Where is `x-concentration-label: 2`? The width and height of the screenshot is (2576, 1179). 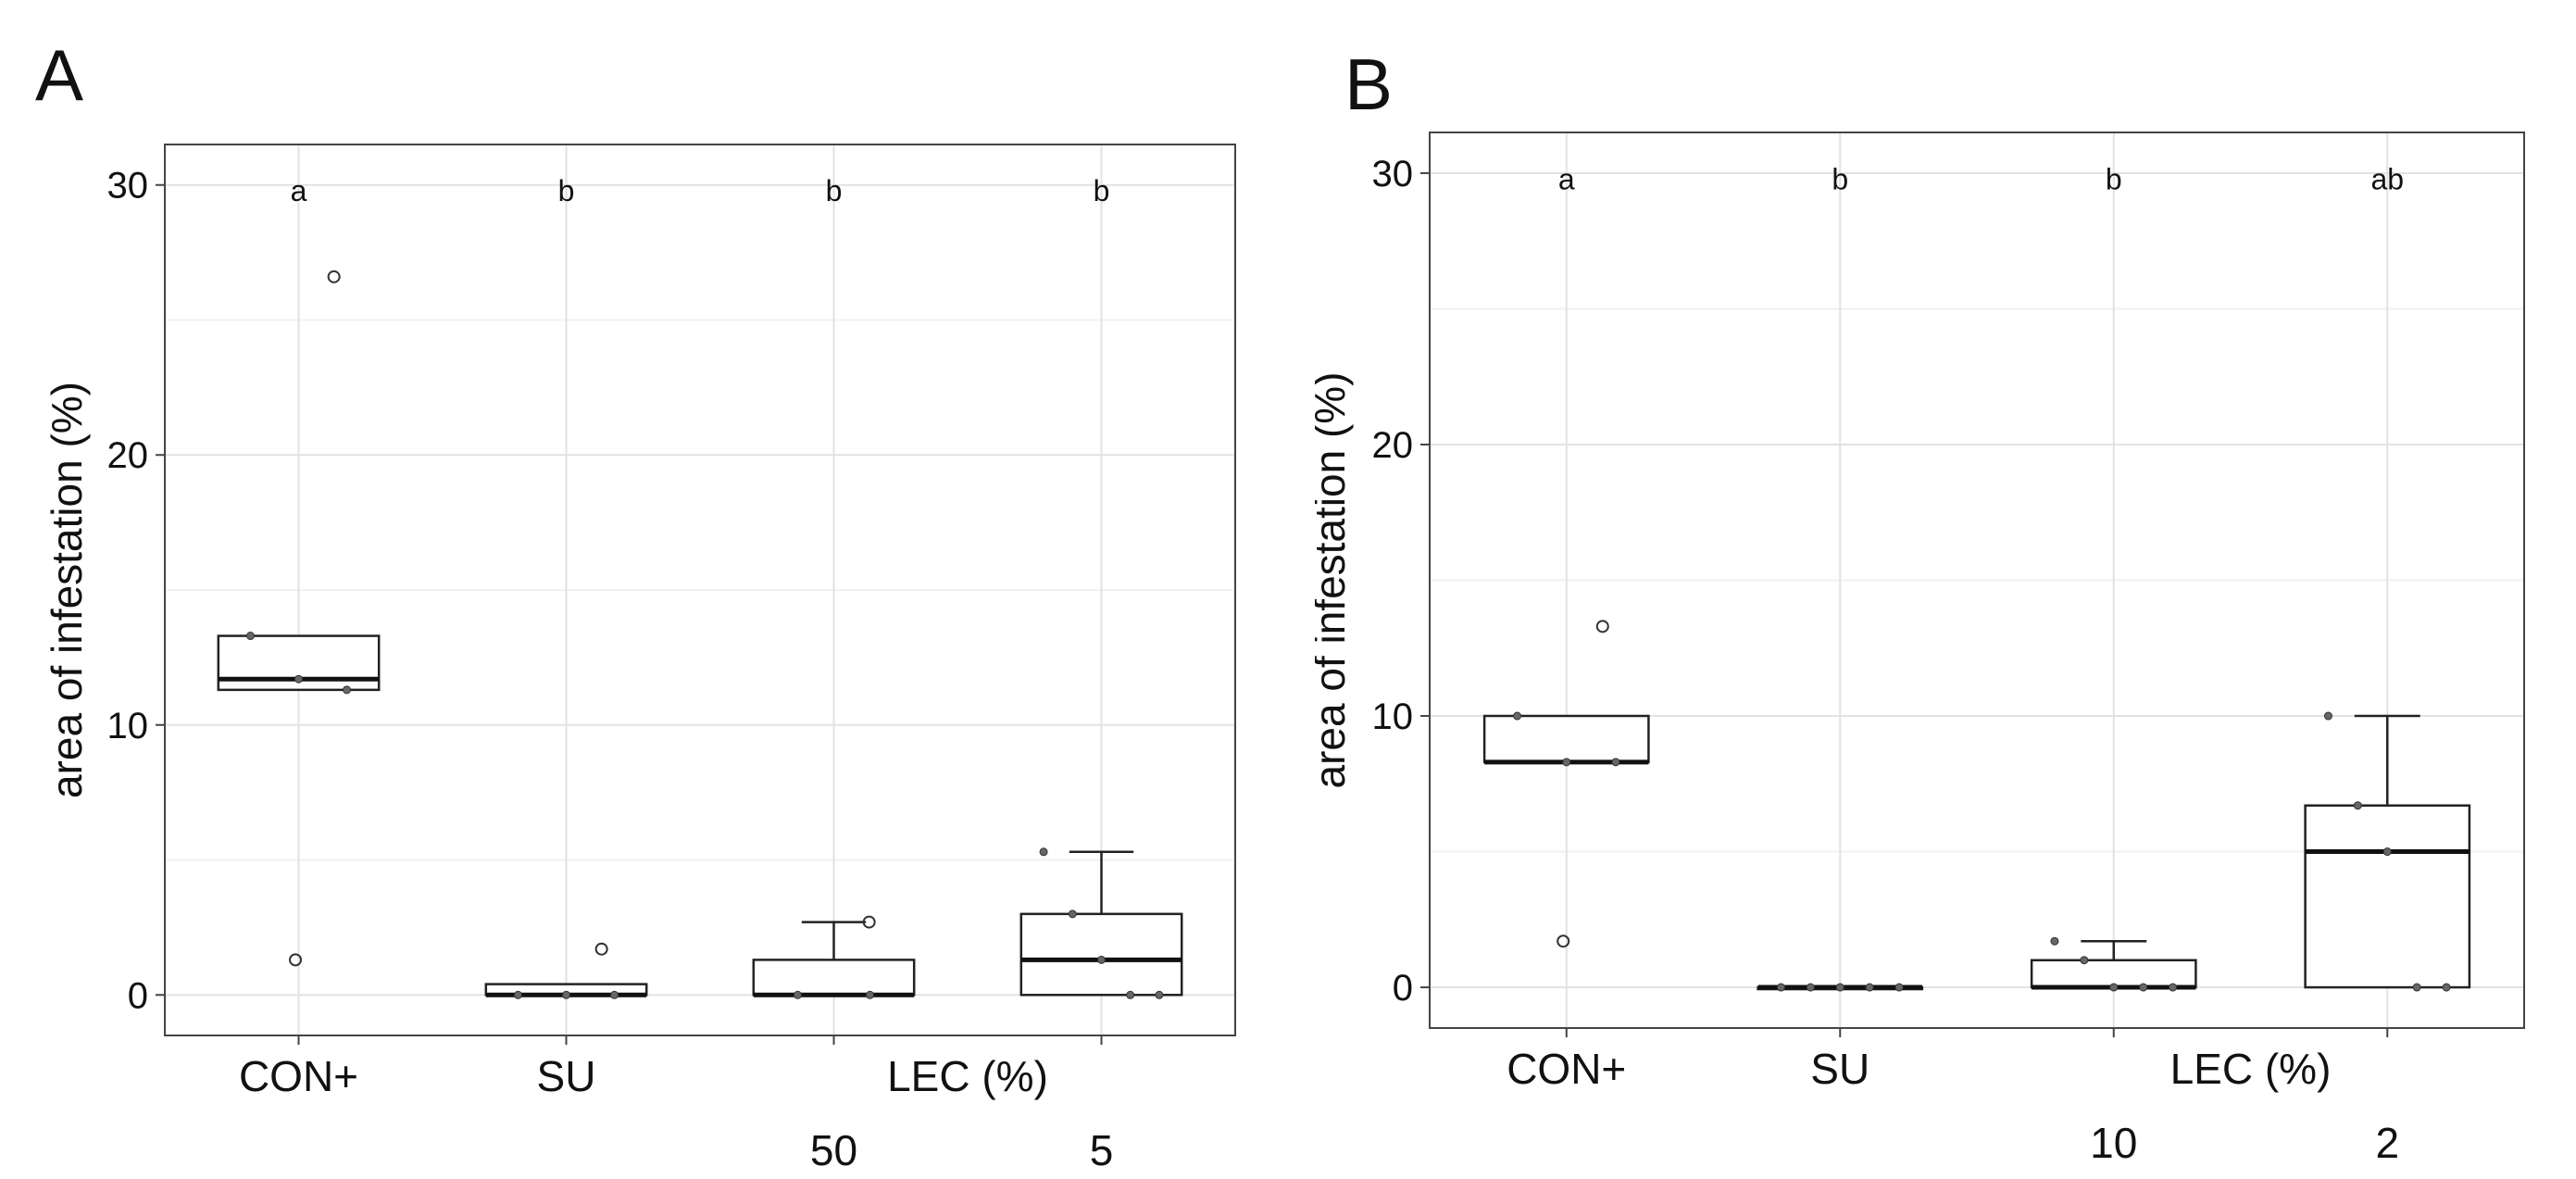 x-concentration-label: 2 is located at coordinates (2387, 1143).